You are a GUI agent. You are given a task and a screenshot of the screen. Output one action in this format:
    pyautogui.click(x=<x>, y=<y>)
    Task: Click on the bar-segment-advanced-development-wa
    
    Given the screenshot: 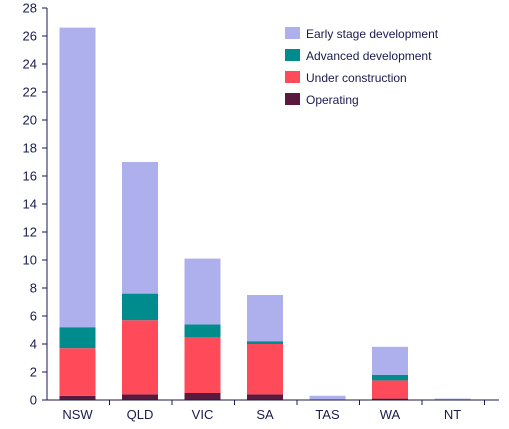 What is the action you would take?
    pyautogui.click(x=390, y=377)
    